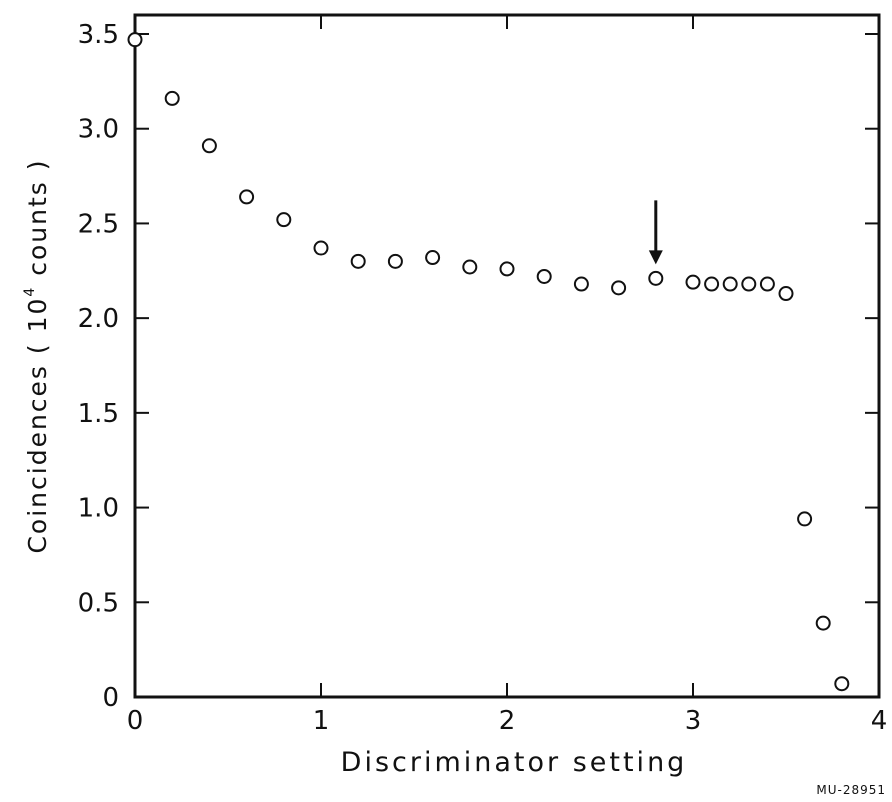 This screenshot has height=802, width=892. I want to click on y-tick-label: 2.0, so click(98, 319).